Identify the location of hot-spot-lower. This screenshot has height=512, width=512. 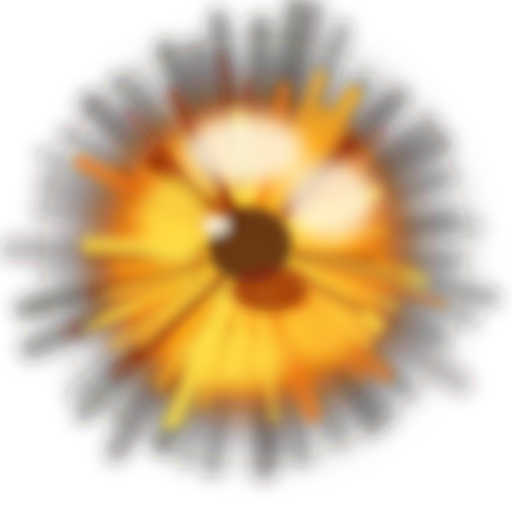
(230, 360).